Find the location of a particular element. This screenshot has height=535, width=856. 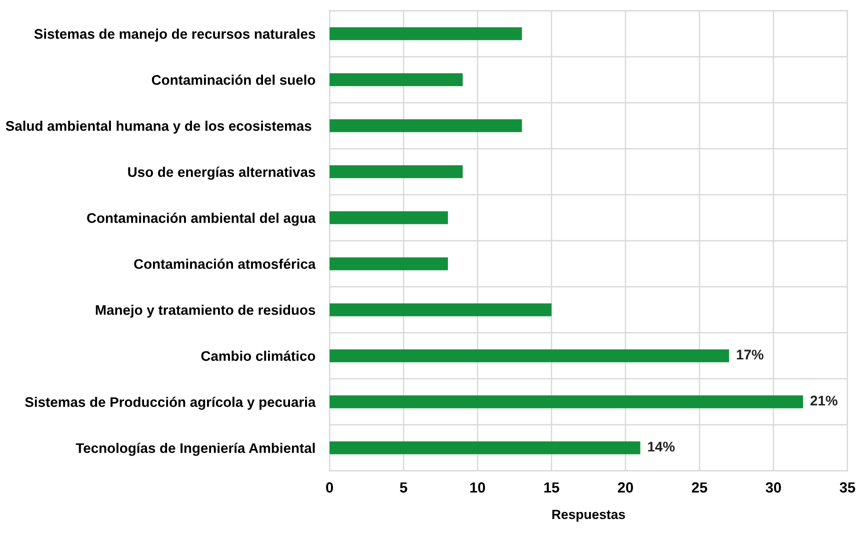

x-tick-label: 35 is located at coordinates (848, 487).